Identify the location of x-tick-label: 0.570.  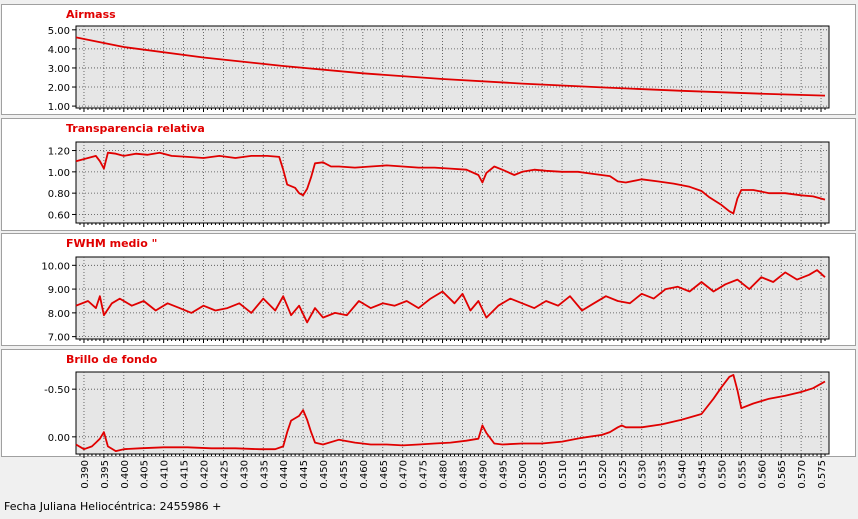
(802, 474).